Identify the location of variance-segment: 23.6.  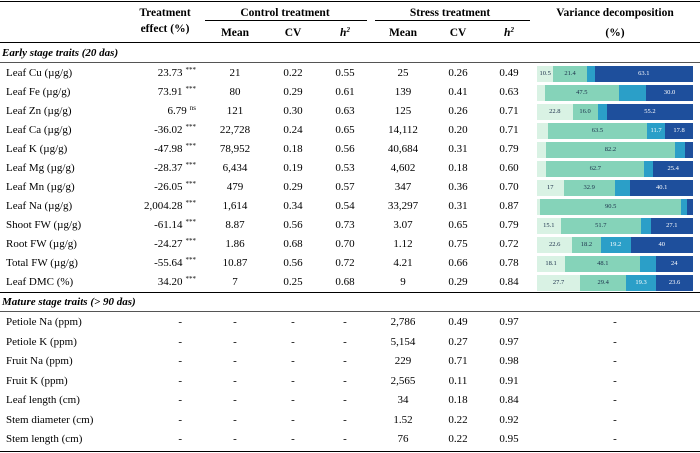
(674, 283).